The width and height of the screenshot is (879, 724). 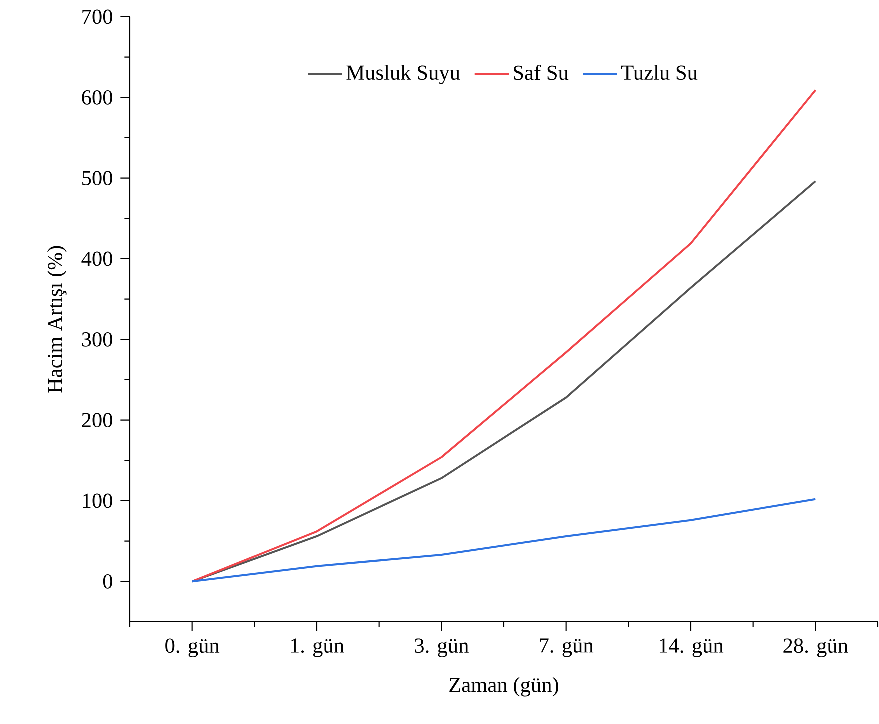 What do you see at coordinates (97, 339) in the screenshot?
I see `y-tick-label: 300` at bounding box center [97, 339].